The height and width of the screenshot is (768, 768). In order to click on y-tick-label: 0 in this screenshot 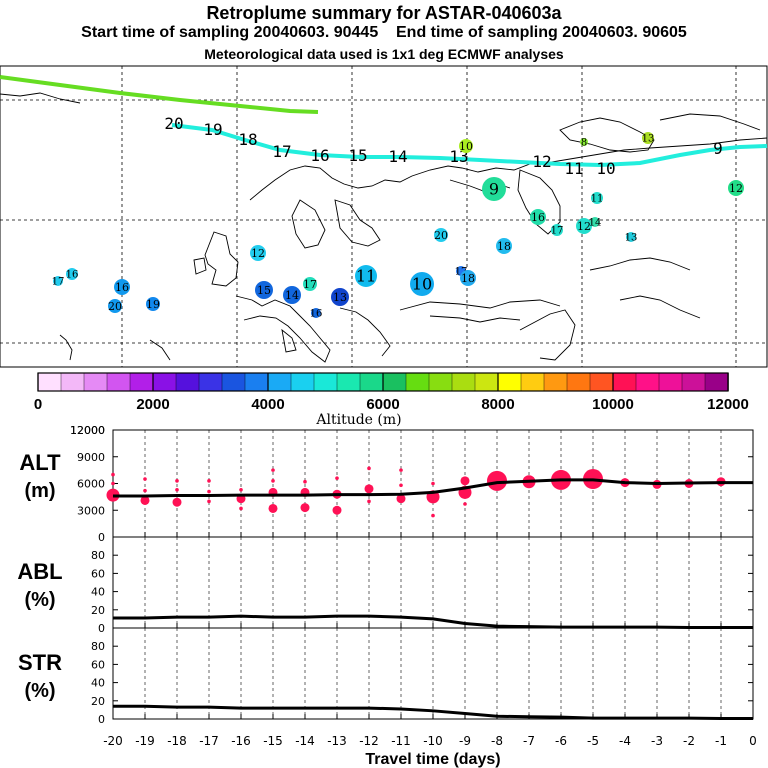, I will do `click(101, 719)`.